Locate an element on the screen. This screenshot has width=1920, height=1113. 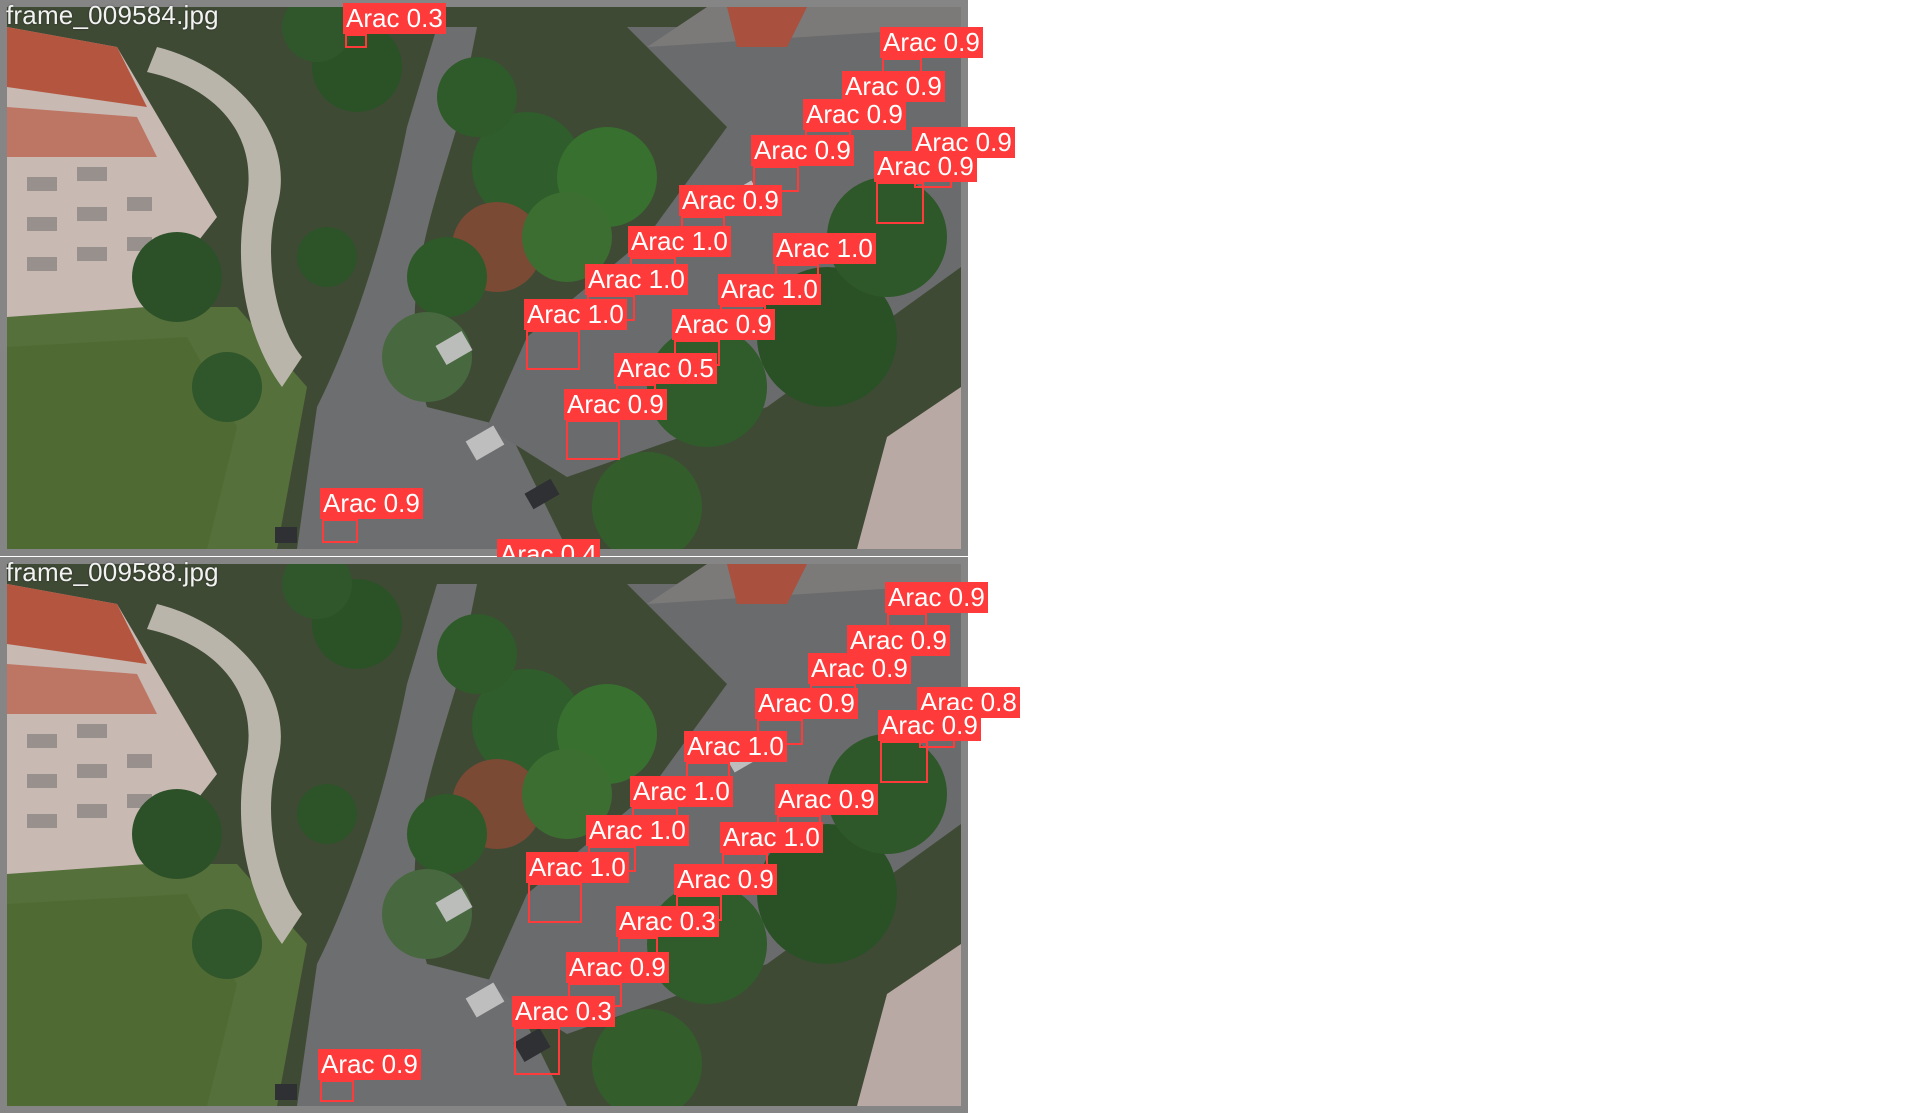
detection-box: Arac 0.5 is located at coordinates (665, 378).